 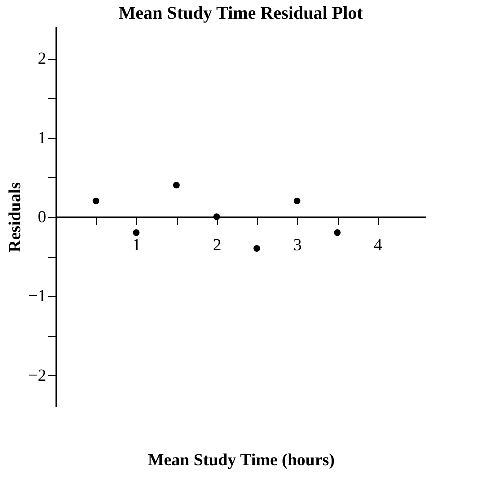 I want to click on y-tick-label: −2, so click(x=37, y=375).